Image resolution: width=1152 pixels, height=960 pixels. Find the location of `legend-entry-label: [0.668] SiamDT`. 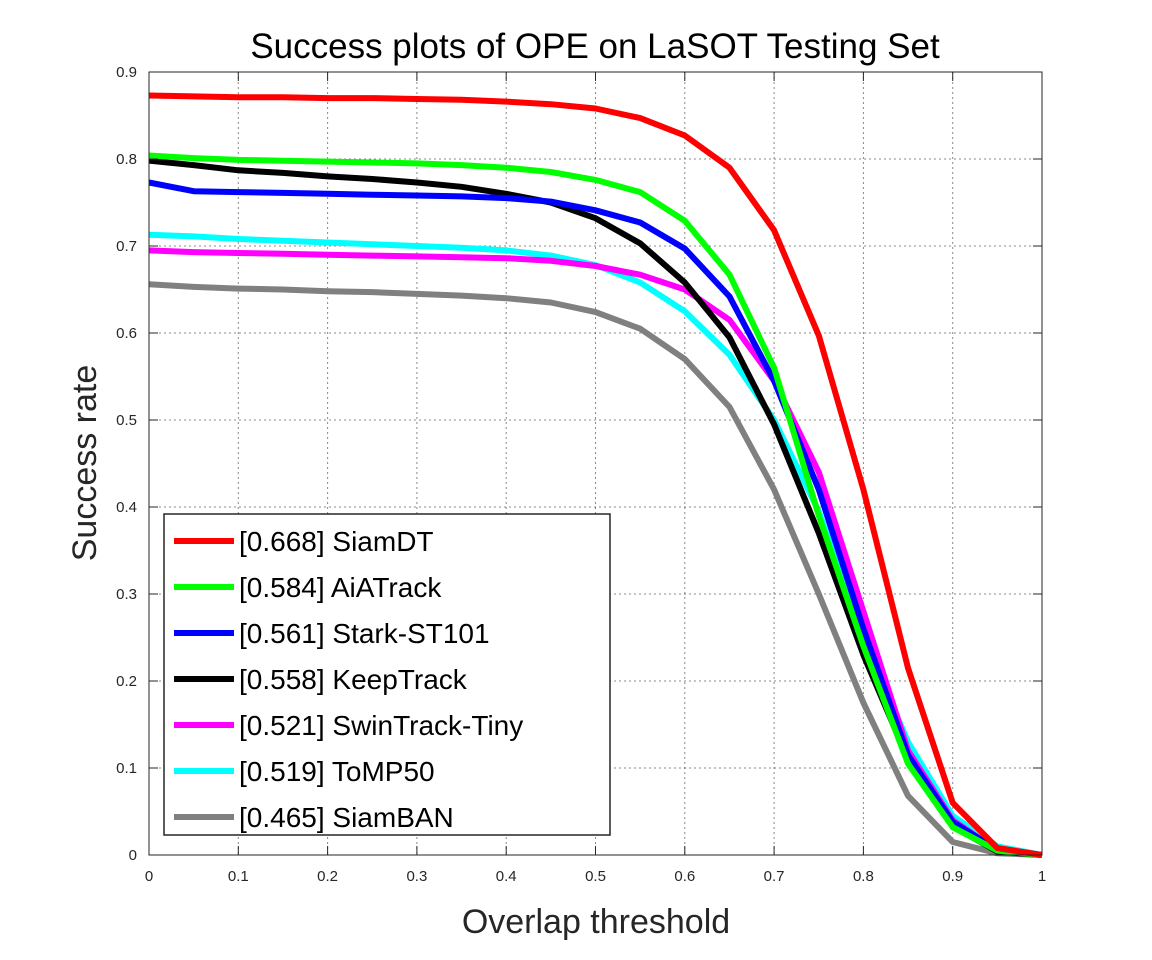

legend-entry-label: [0.668] SiamDT is located at coordinates (336, 541).